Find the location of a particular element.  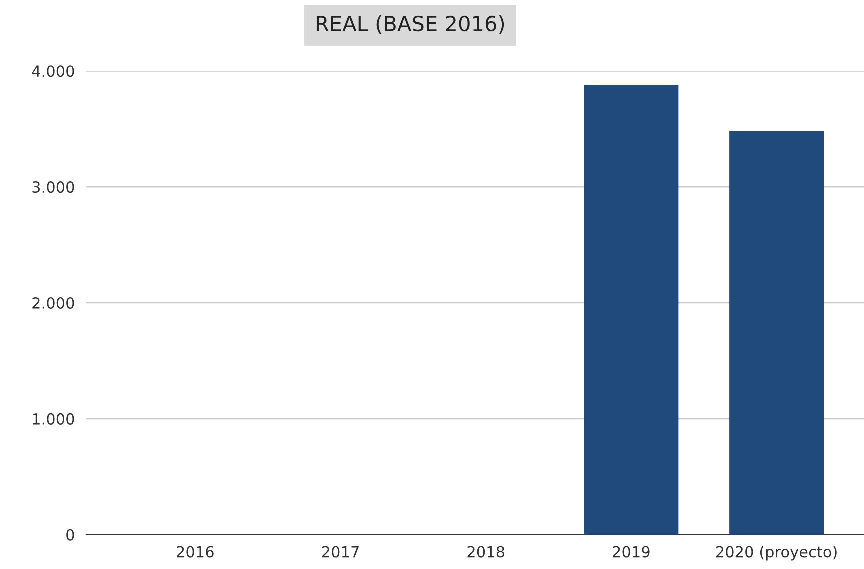

y-tick-label: 3.000 is located at coordinates (53, 188).